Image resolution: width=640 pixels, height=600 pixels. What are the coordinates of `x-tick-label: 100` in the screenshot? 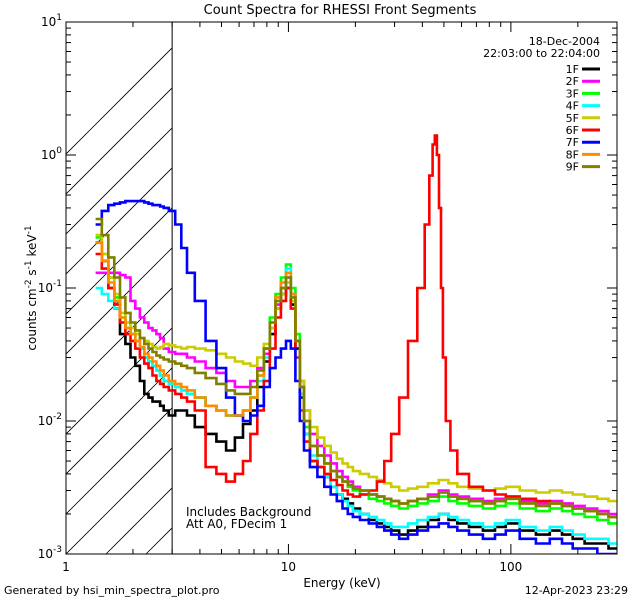 It's located at (510, 567).